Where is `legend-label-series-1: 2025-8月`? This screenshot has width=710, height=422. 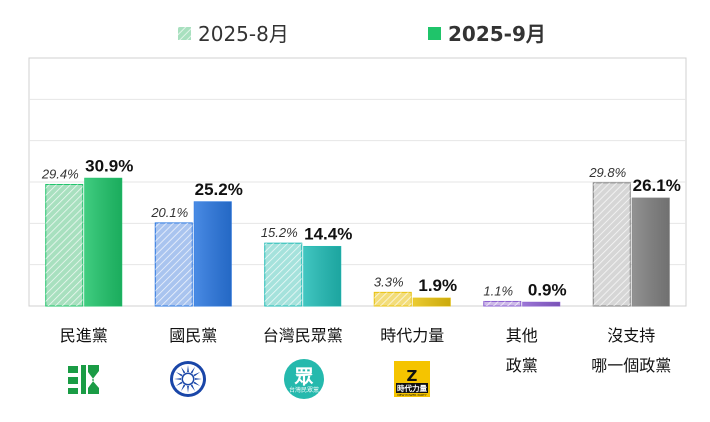 legend-label-series-1: 2025-8月 is located at coordinates (243, 34).